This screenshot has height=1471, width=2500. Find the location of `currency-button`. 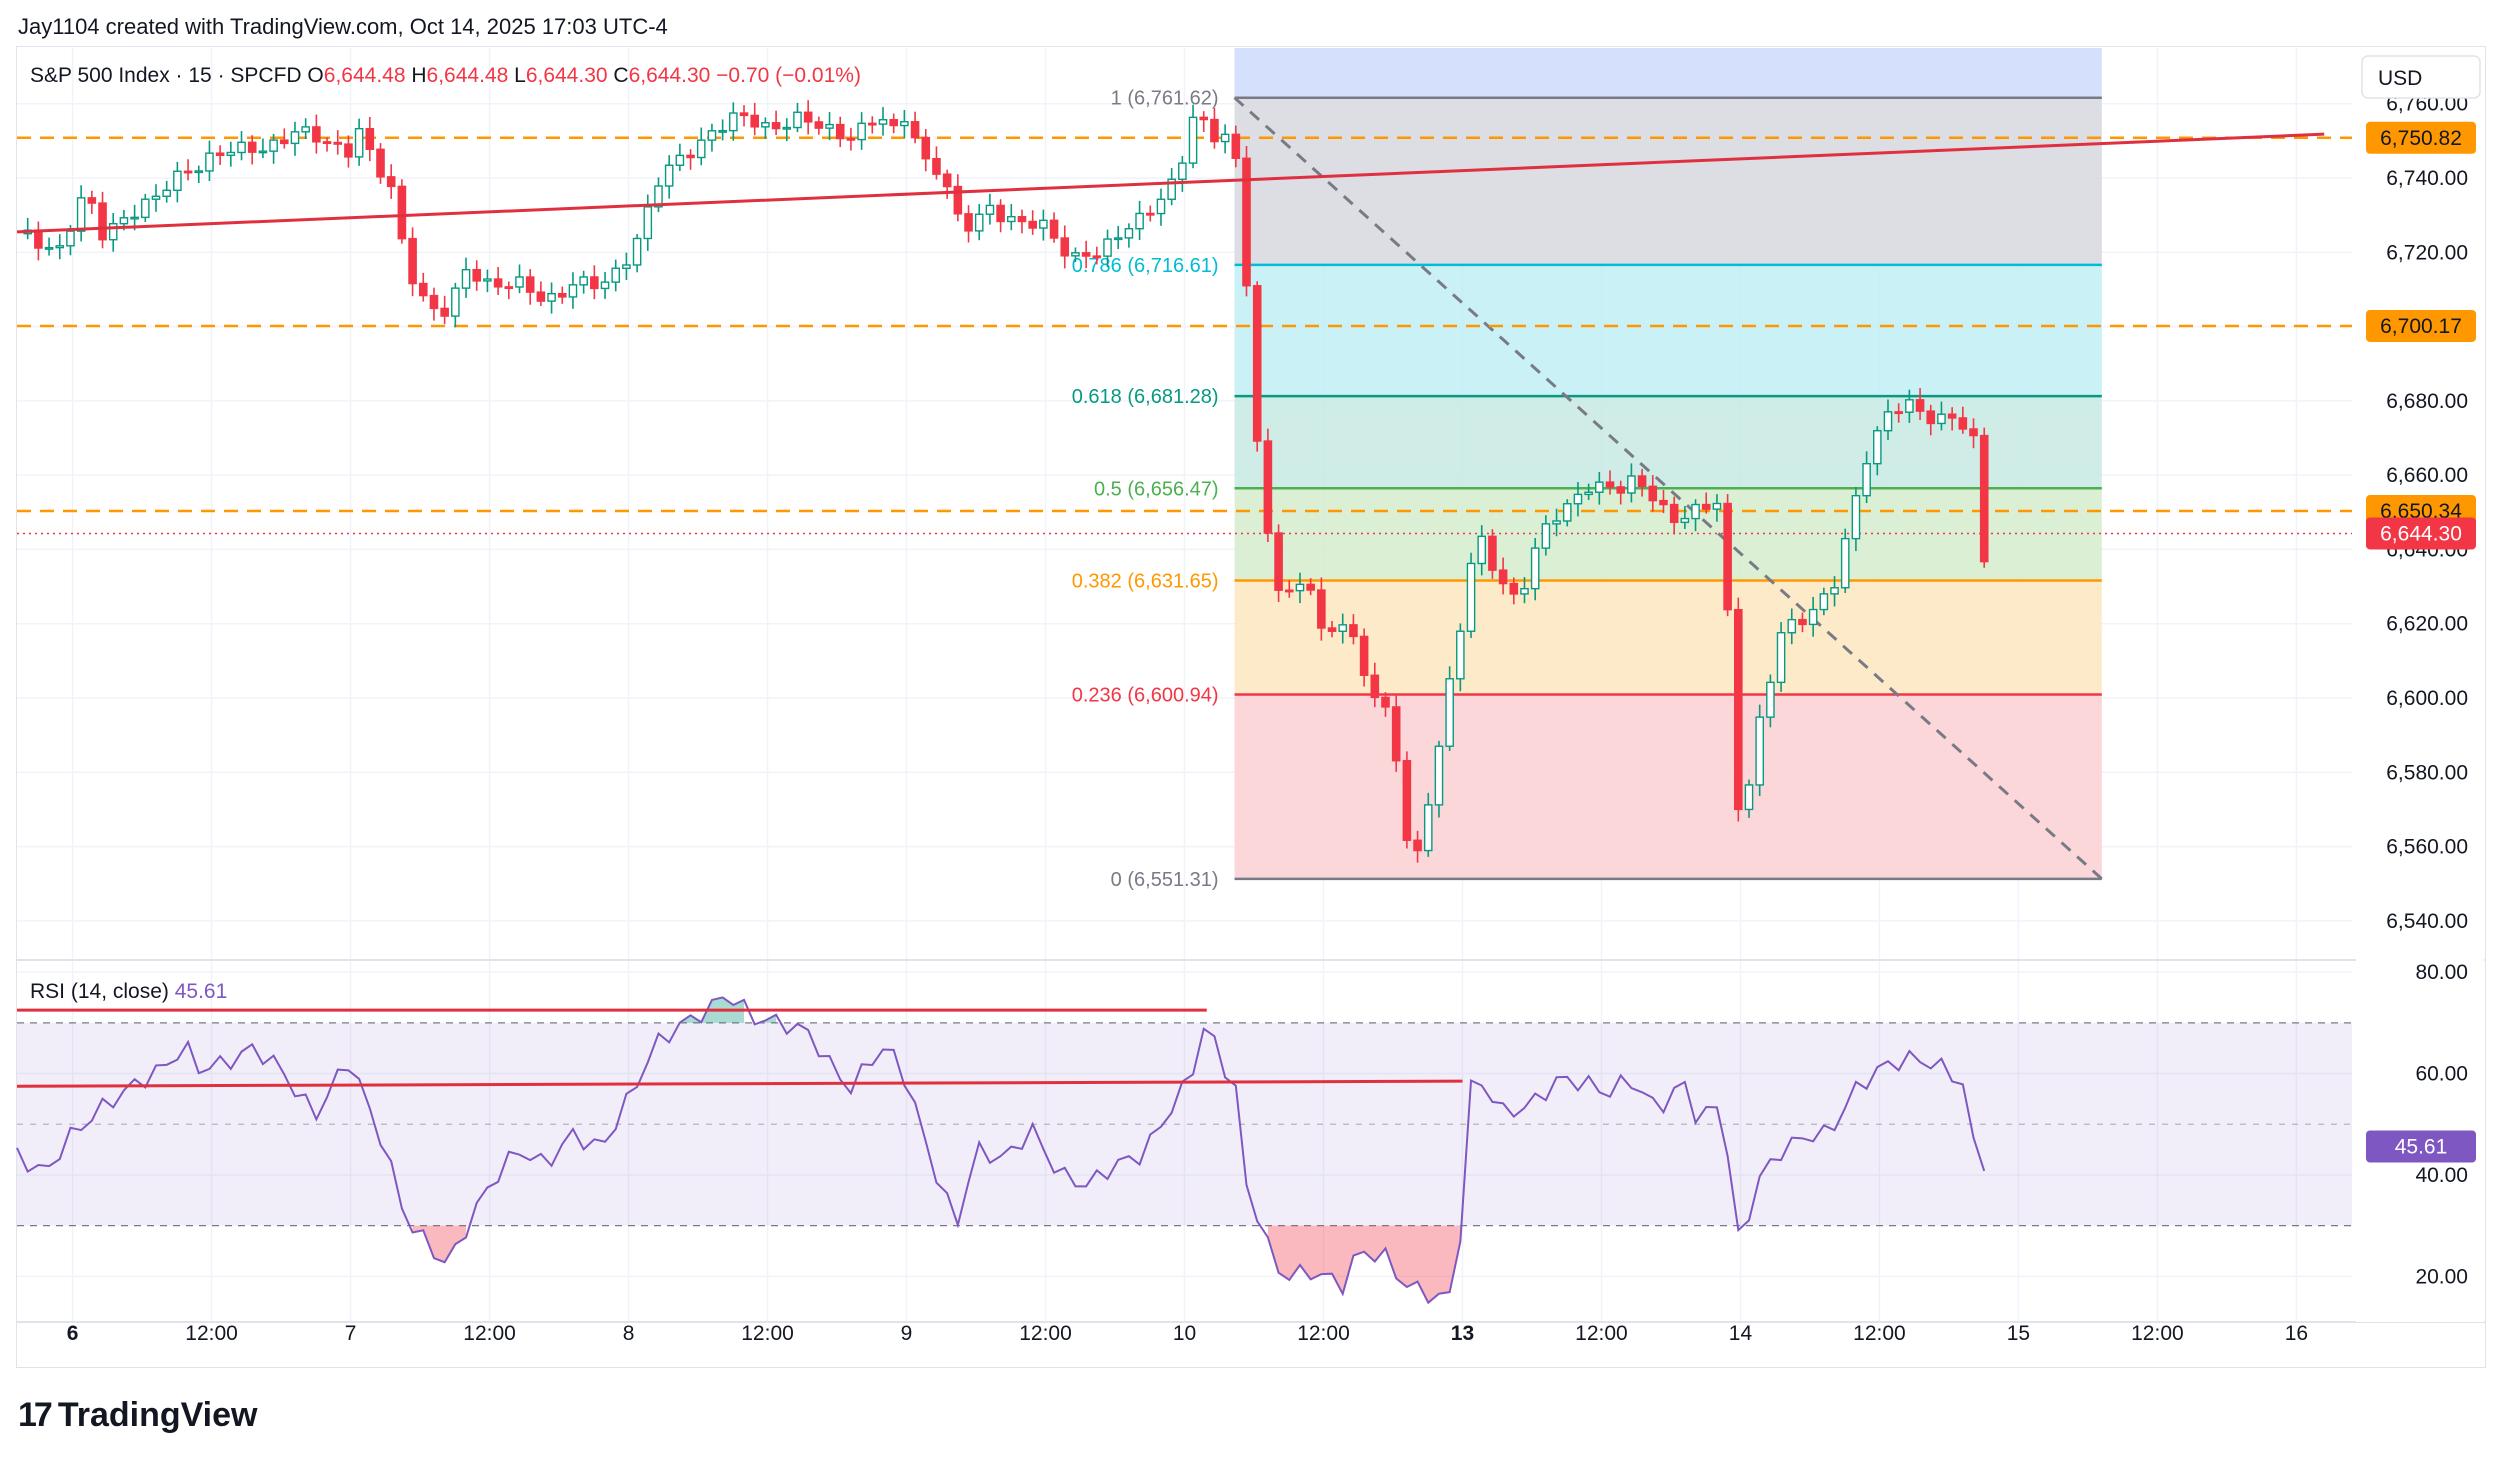

currency-button is located at coordinates (2421, 77).